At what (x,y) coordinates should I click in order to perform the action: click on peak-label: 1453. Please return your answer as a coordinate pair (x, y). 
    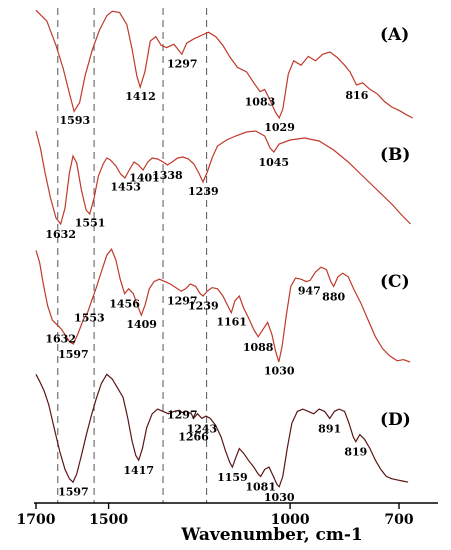
    Looking at the image, I should click on (125, 187).